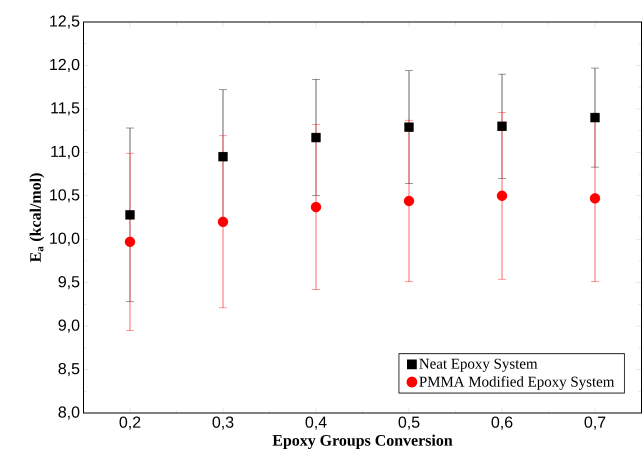 The image size is (642, 471). What do you see at coordinates (65, 152) in the screenshot?
I see `y-tick-label: 11,0` at bounding box center [65, 152].